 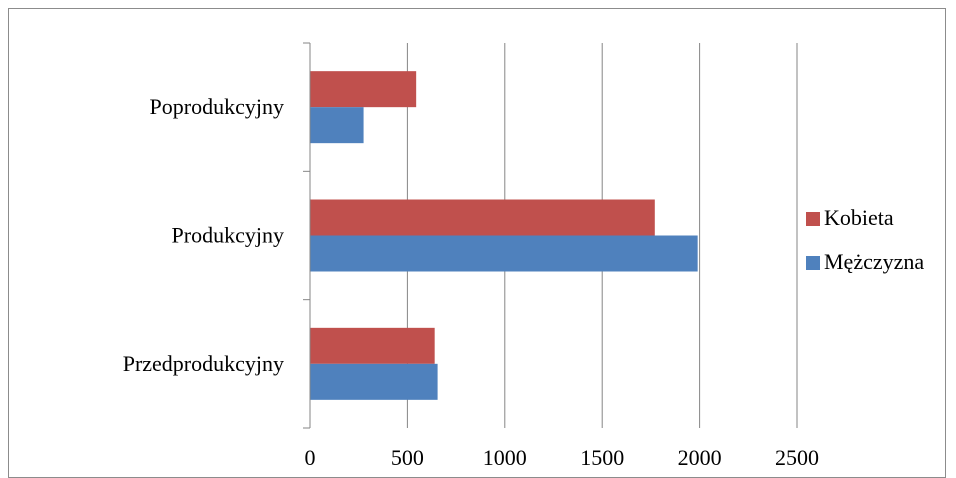 I want to click on x-tick-label: 500, so click(x=407, y=457).